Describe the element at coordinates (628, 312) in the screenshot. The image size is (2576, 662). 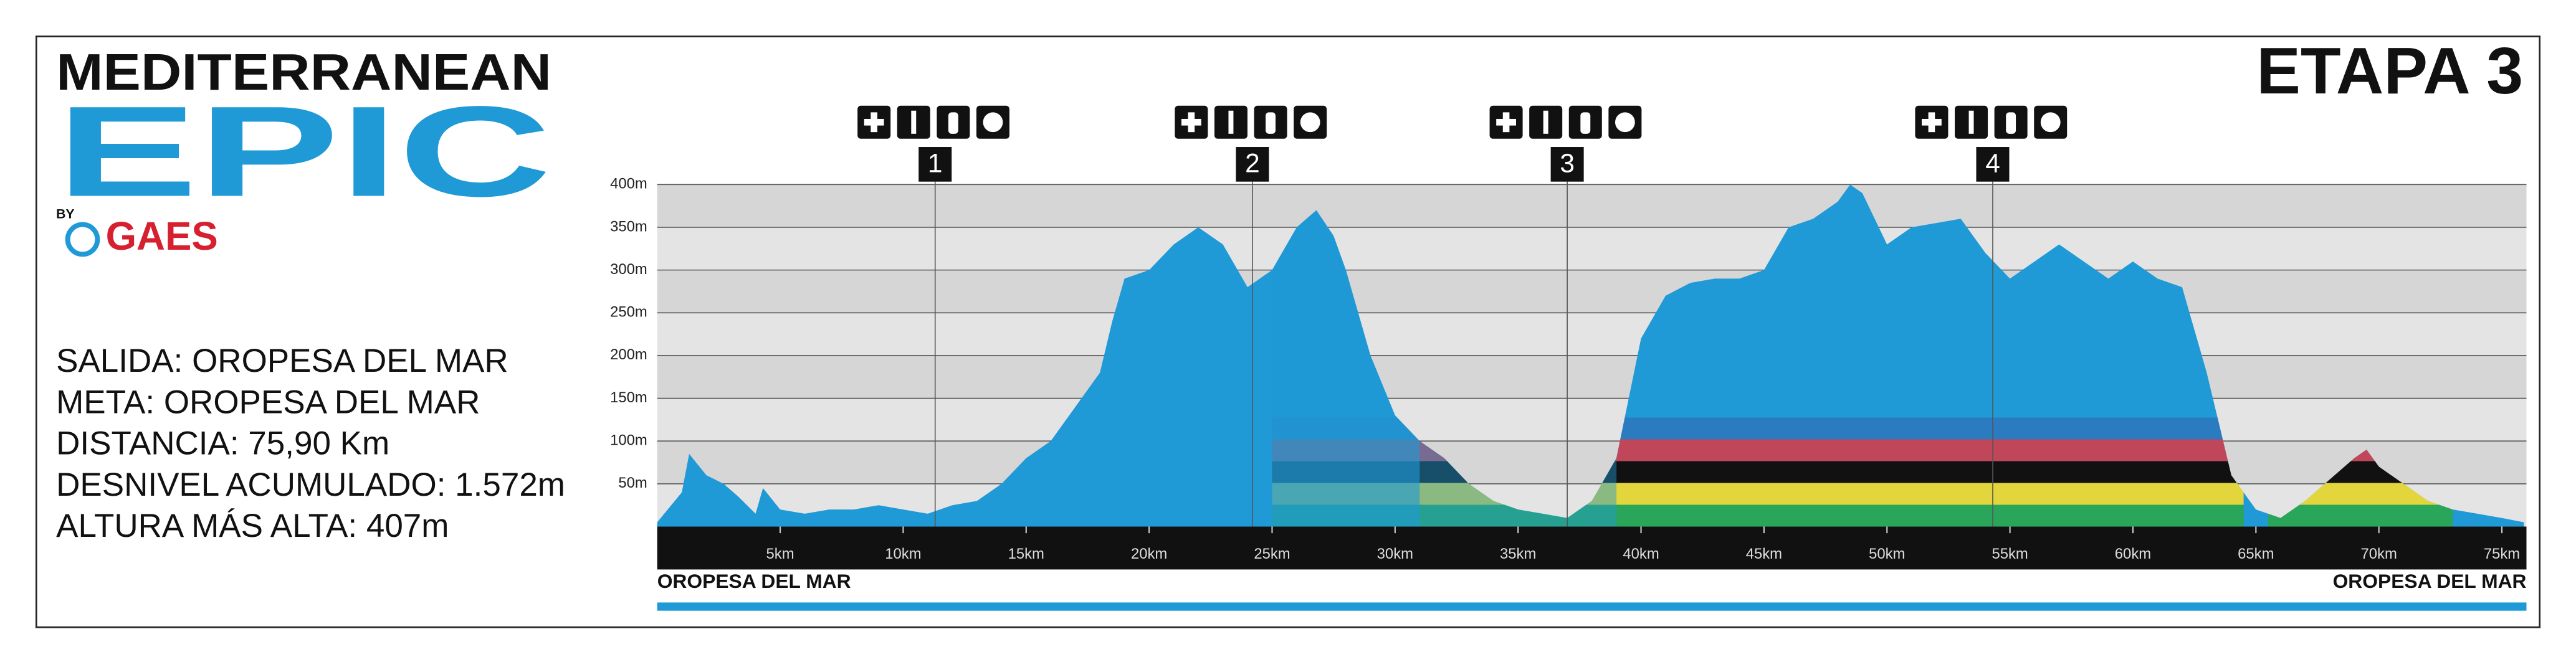
I see `y-tick-label: 250m` at that location.